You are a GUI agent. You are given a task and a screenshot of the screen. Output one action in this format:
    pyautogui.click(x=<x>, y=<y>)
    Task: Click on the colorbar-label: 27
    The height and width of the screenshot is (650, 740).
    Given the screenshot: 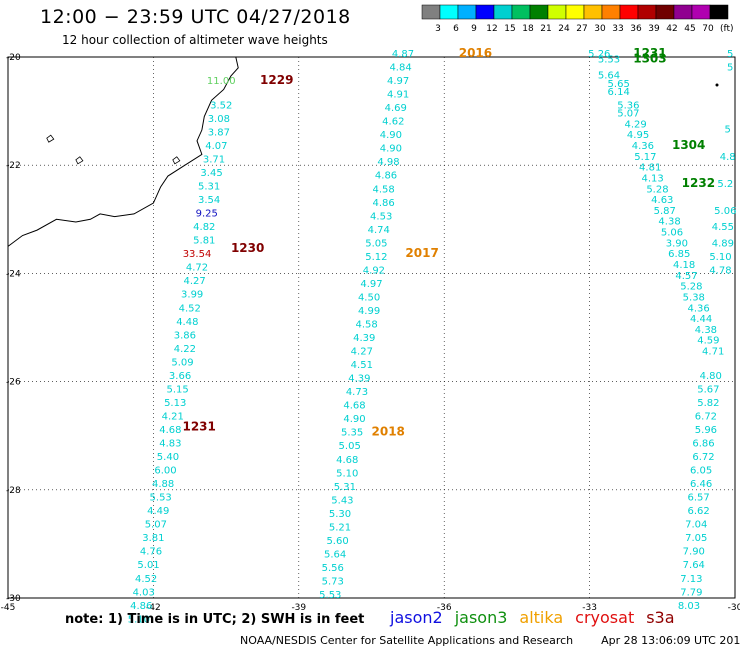 What is the action you would take?
    pyautogui.click(x=581, y=29)
    